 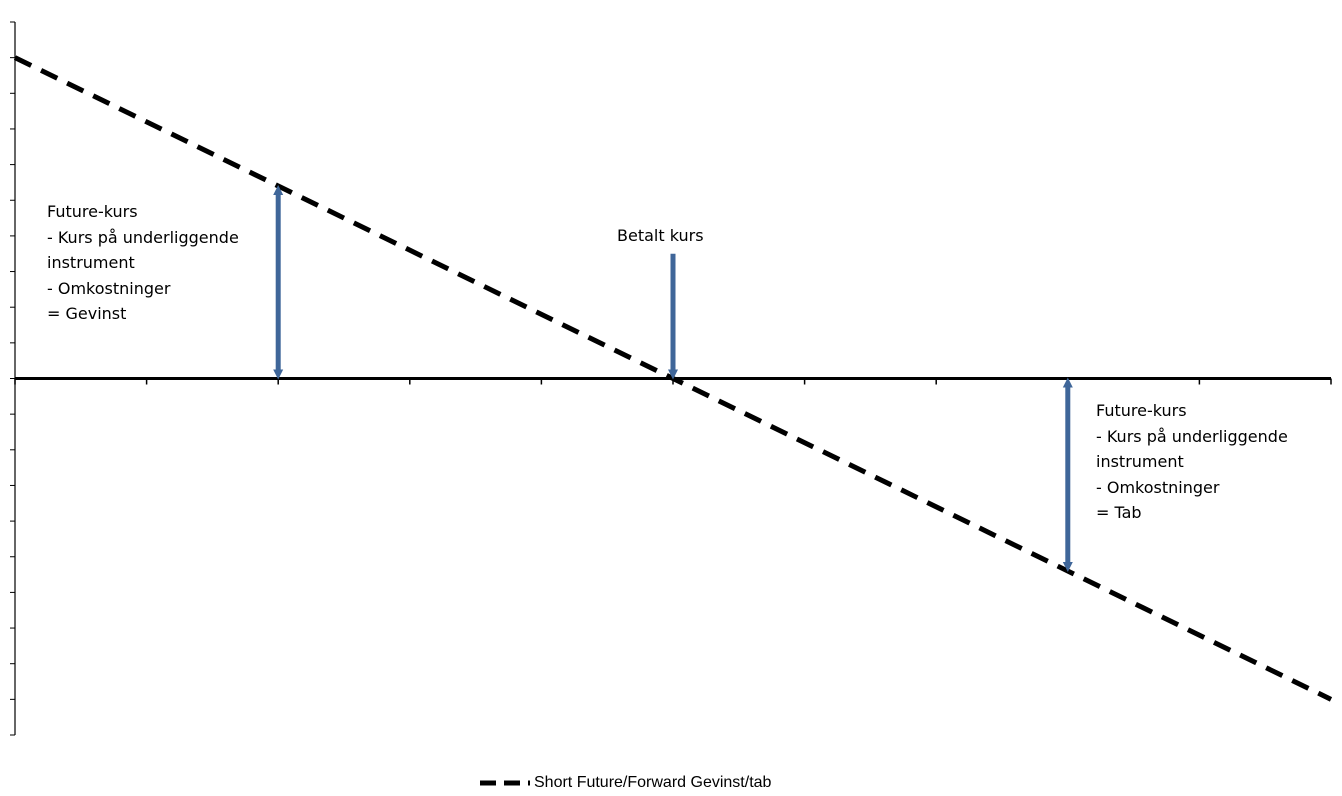 What do you see at coordinates (1140, 461) in the screenshot?
I see `loss-line-3: instrument` at bounding box center [1140, 461].